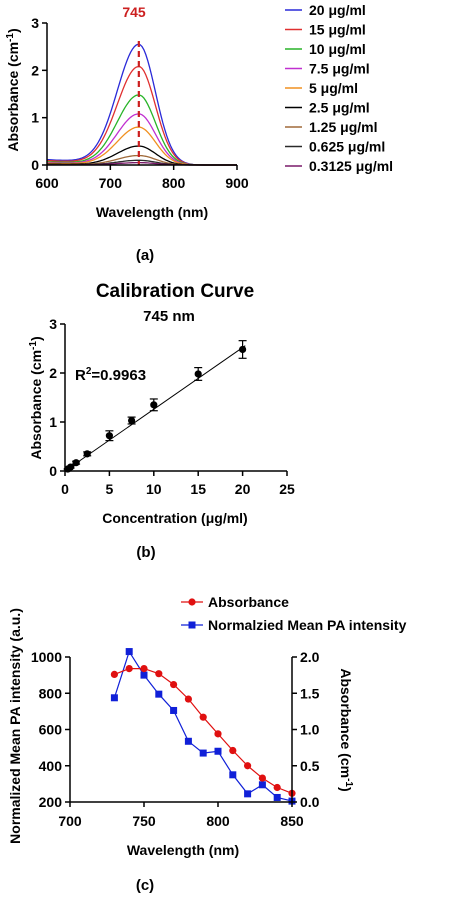  Describe the element at coordinates (337, 49) in the screenshot. I see `legend-entry-label: 10 μg/ml` at that location.